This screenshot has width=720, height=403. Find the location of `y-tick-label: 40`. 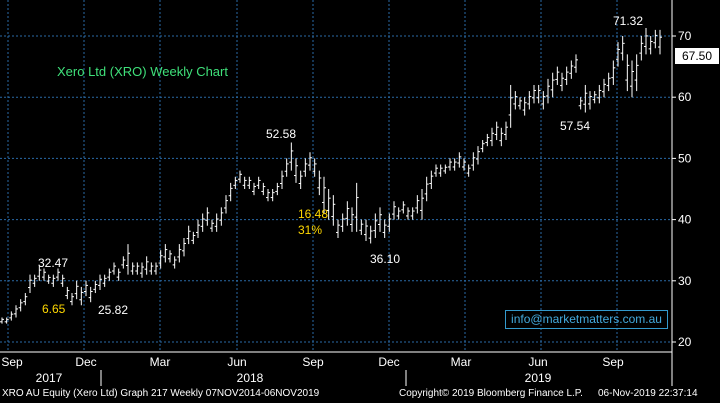

y-tick-label: 40 is located at coordinates (685, 220).